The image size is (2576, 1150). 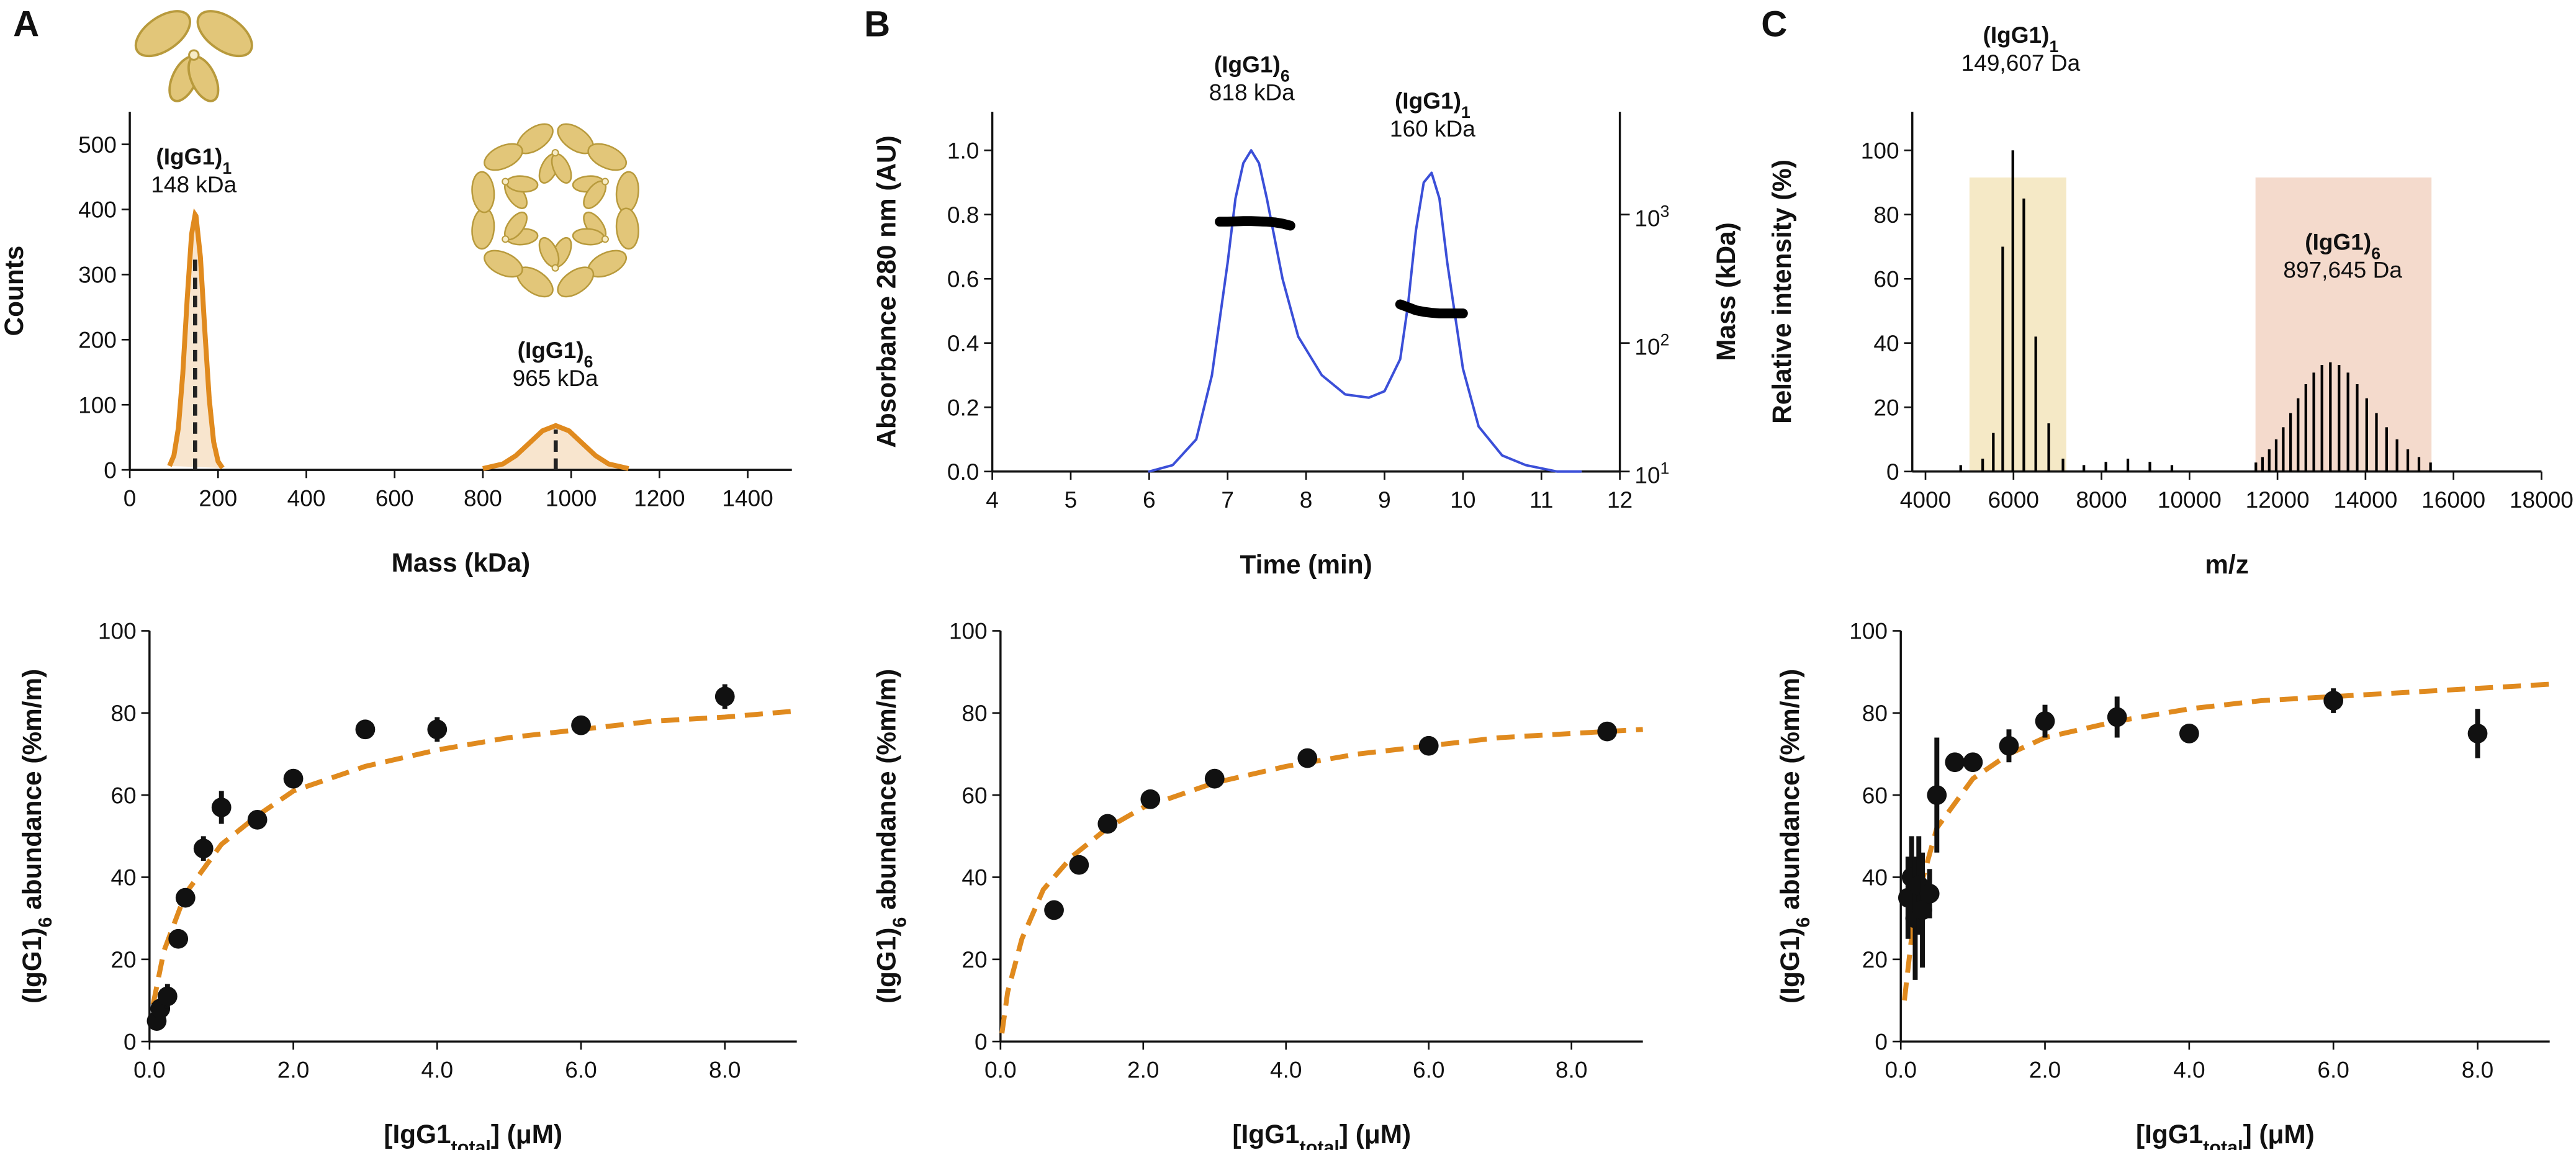 What do you see at coordinates (1384, 500) in the screenshot?
I see `x-tick-label: 9` at bounding box center [1384, 500].